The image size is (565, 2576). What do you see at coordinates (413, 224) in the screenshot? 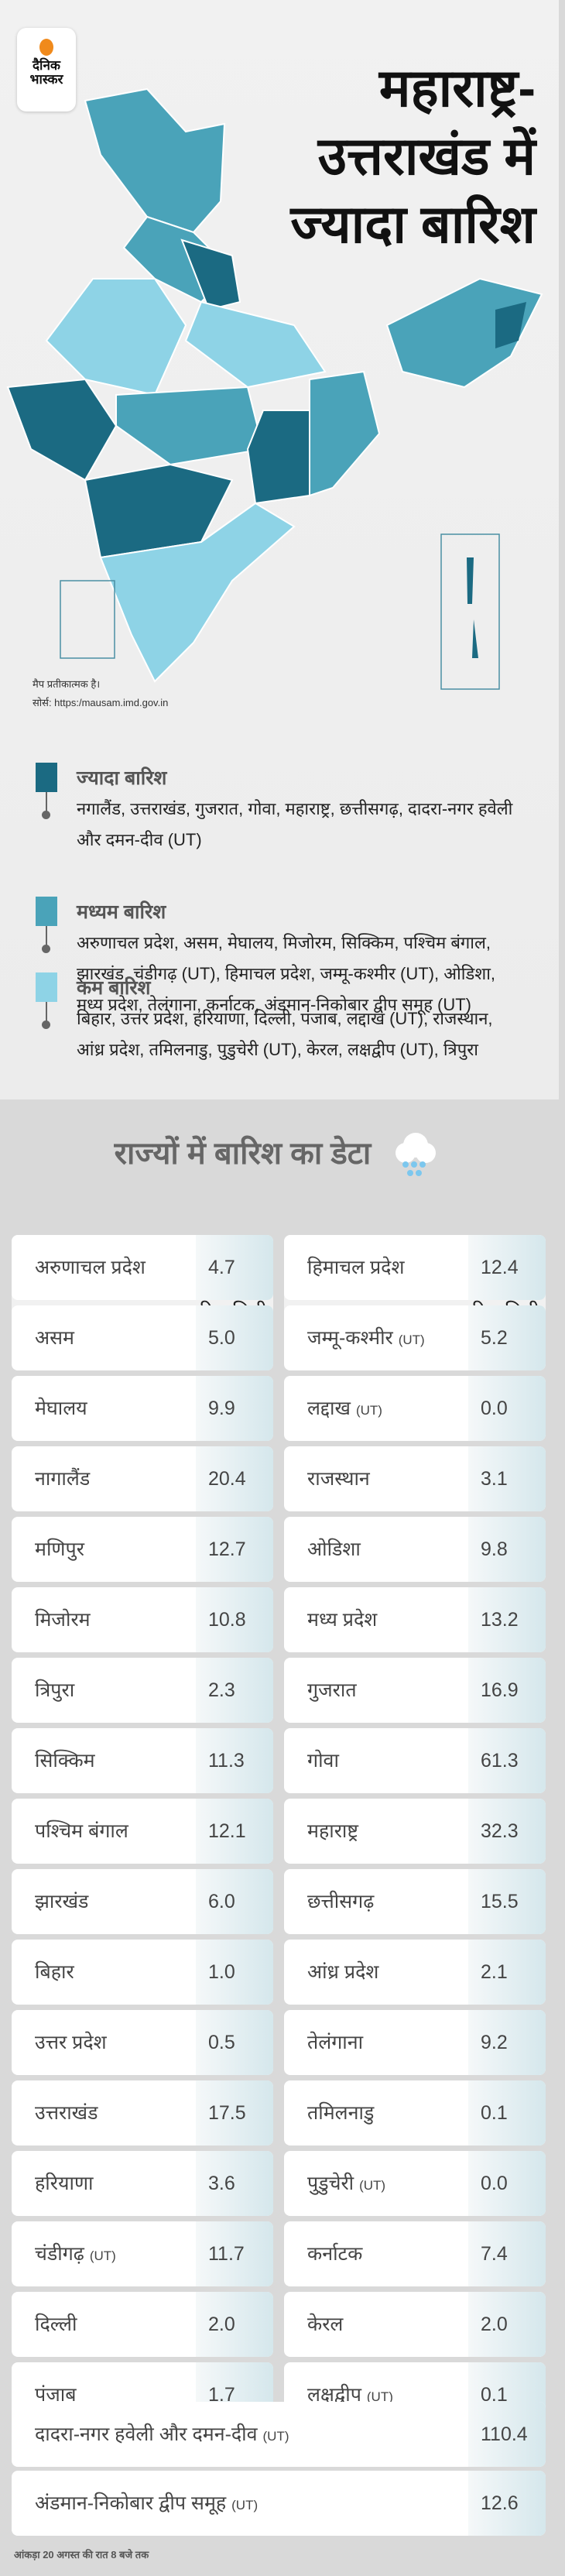
I see `title-line: ज्यादा बारिश` at bounding box center [413, 224].